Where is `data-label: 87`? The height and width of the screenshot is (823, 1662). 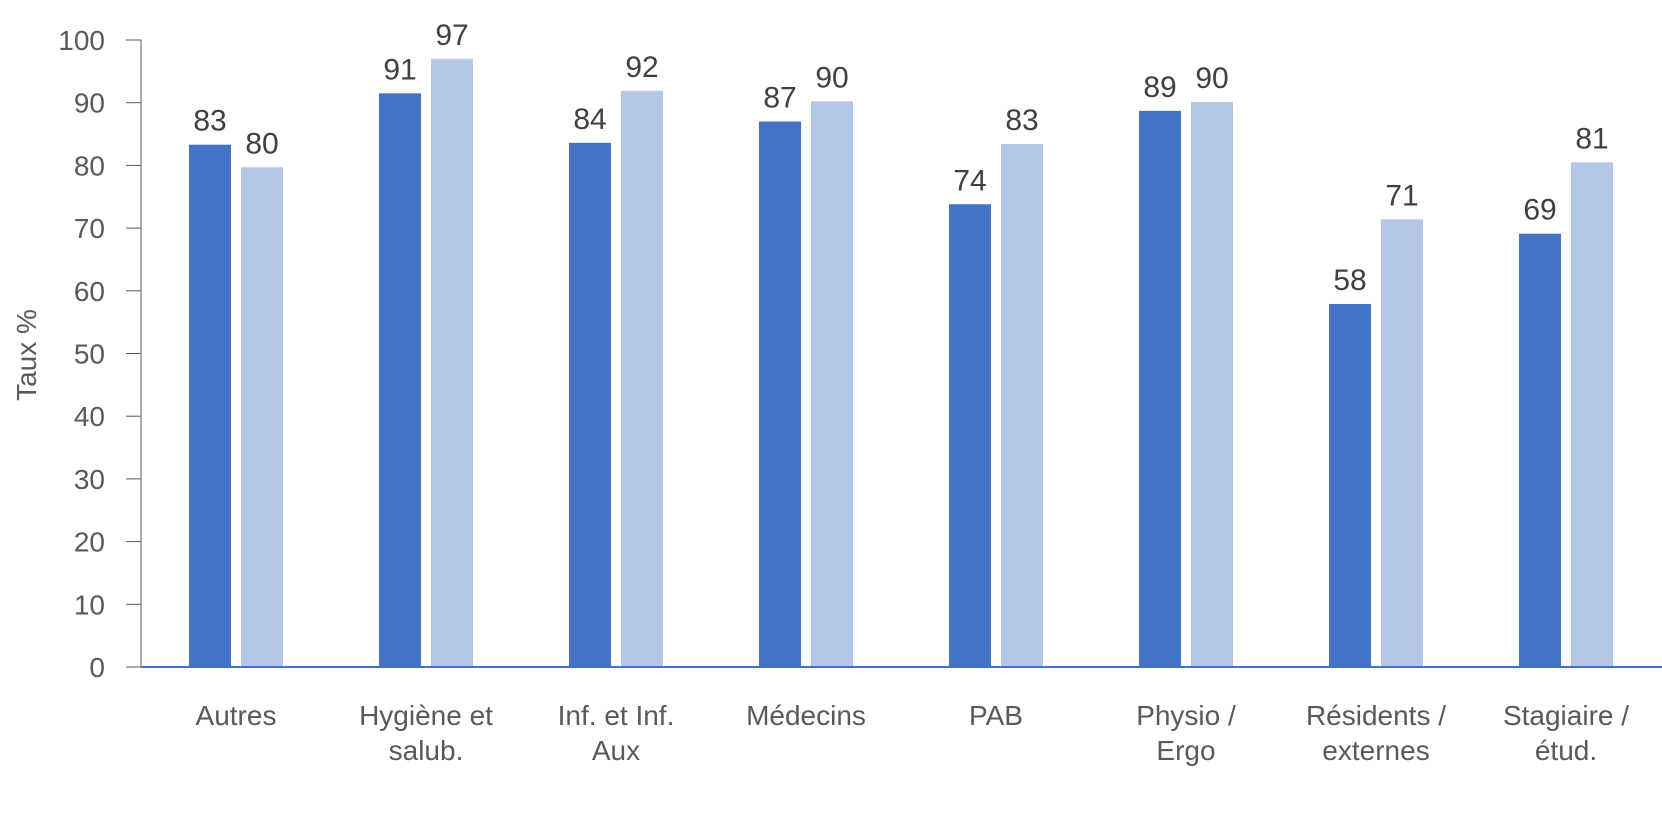
data-label: 87 is located at coordinates (779, 98).